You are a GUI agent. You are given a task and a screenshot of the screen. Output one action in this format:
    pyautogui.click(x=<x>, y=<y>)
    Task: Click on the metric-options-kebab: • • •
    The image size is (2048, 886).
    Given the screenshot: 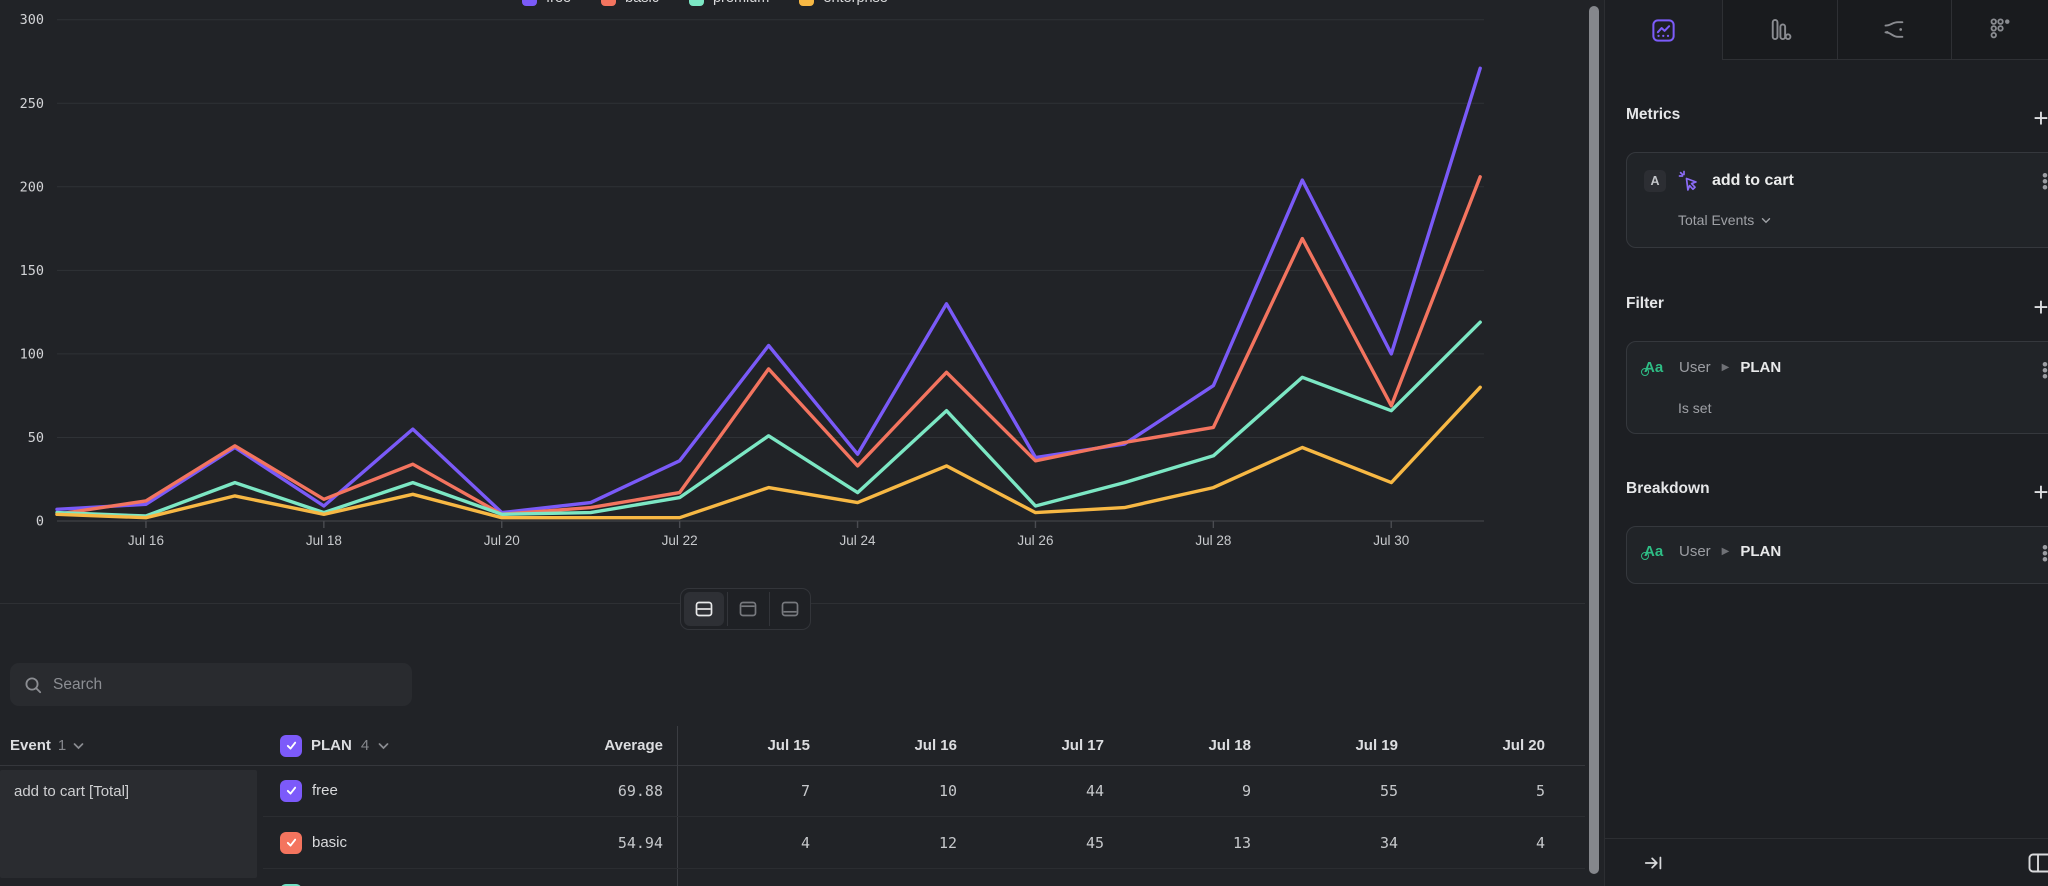 What is the action you would take?
    pyautogui.click(x=2045, y=181)
    